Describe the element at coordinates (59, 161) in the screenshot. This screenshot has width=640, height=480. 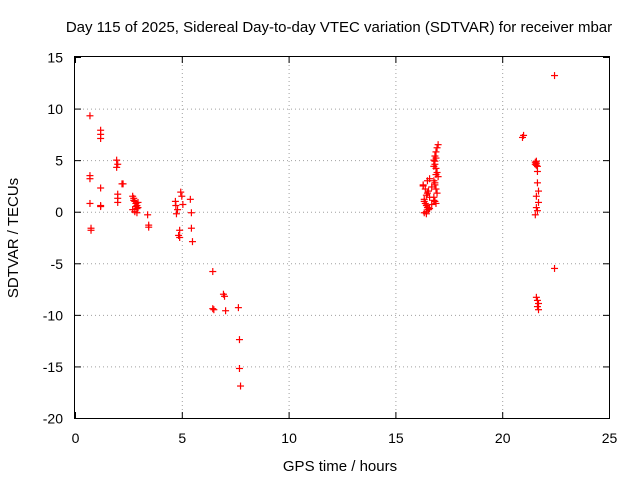
I see `y-tick-label: 5` at that location.